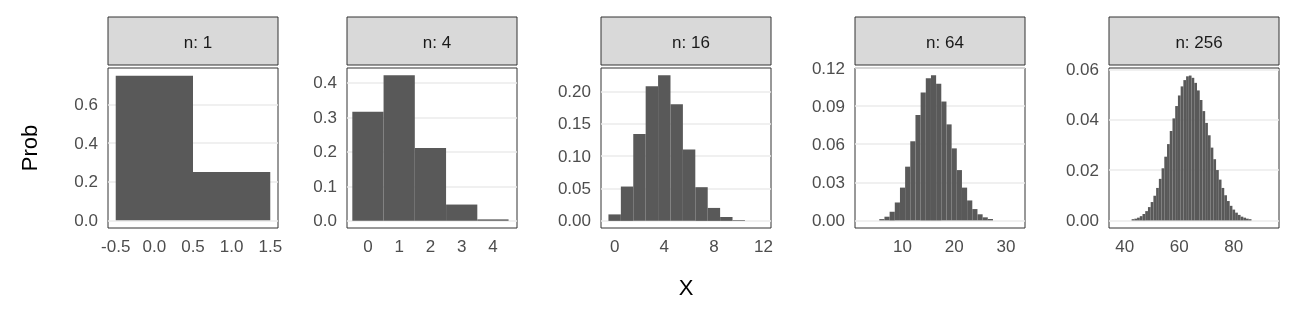 Image resolution: width=1296 pixels, height=324 pixels. What do you see at coordinates (270, 246) in the screenshot?
I see `x-tick-label: 1.5` at bounding box center [270, 246].